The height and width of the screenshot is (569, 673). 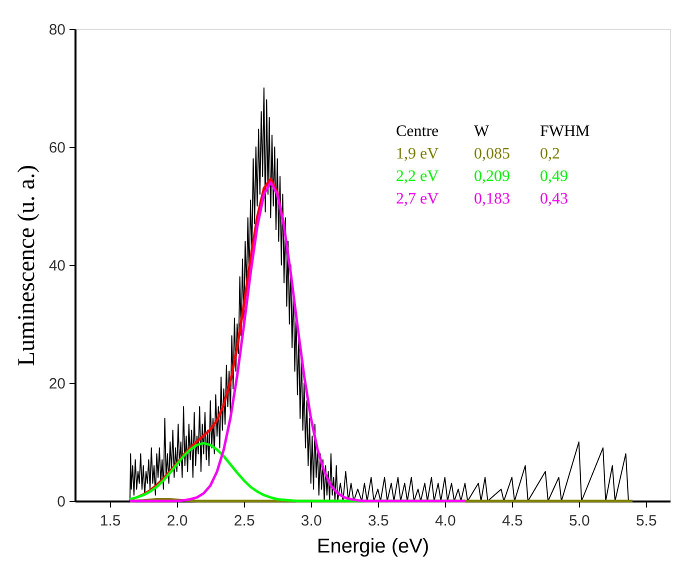 What do you see at coordinates (27, 265) in the screenshot?
I see `y-axis-title: Luminescence (u. a.)` at bounding box center [27, 265].